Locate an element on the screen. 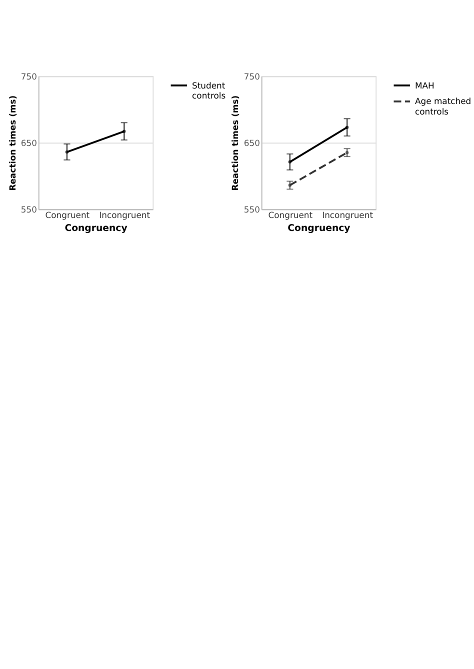  legend-label: MAH is located at coordinates (424, 85).